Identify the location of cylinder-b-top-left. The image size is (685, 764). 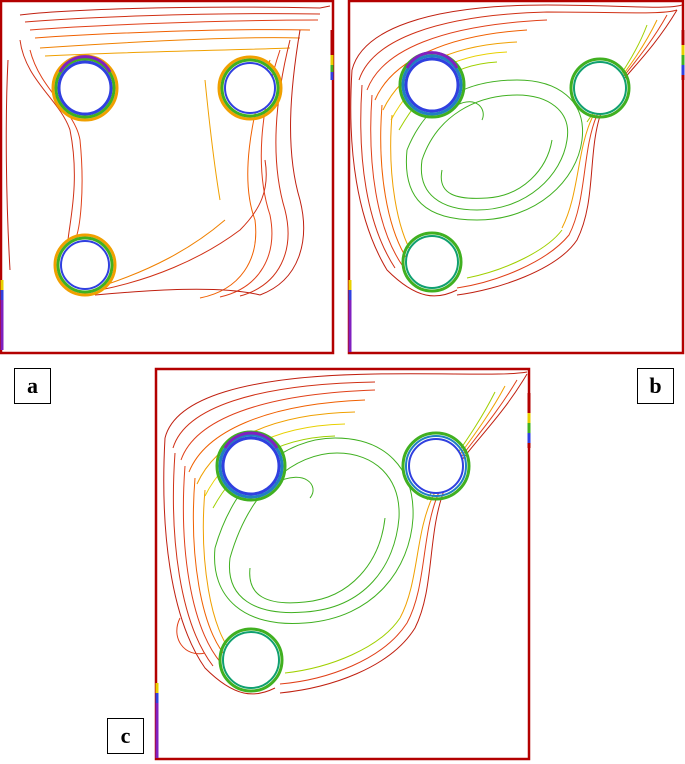
(432, 85).